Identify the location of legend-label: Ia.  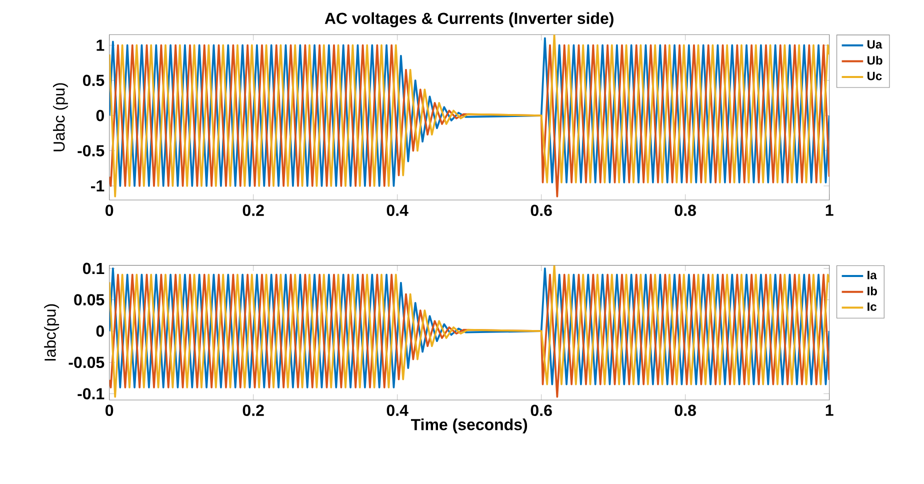
(872, 275).